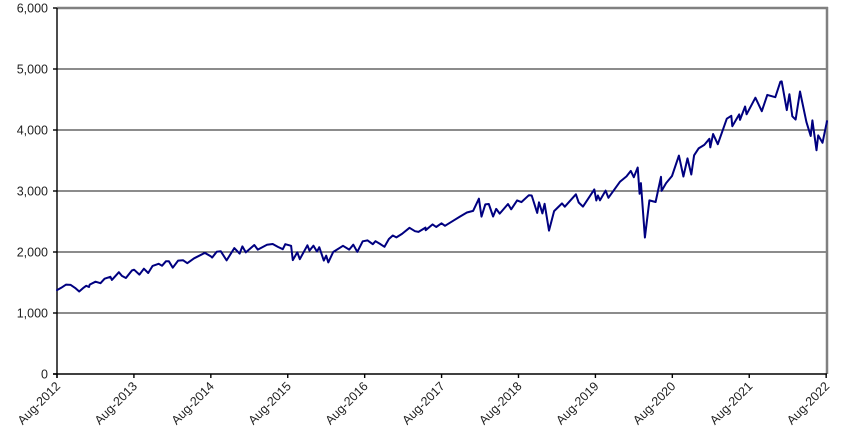 The height and width of the screenshot is (448, 851). What do you see at coordinates (32, 70) in the screenshot?
I see `y-tick-label: 5,000` at bounding box center [32, 70].